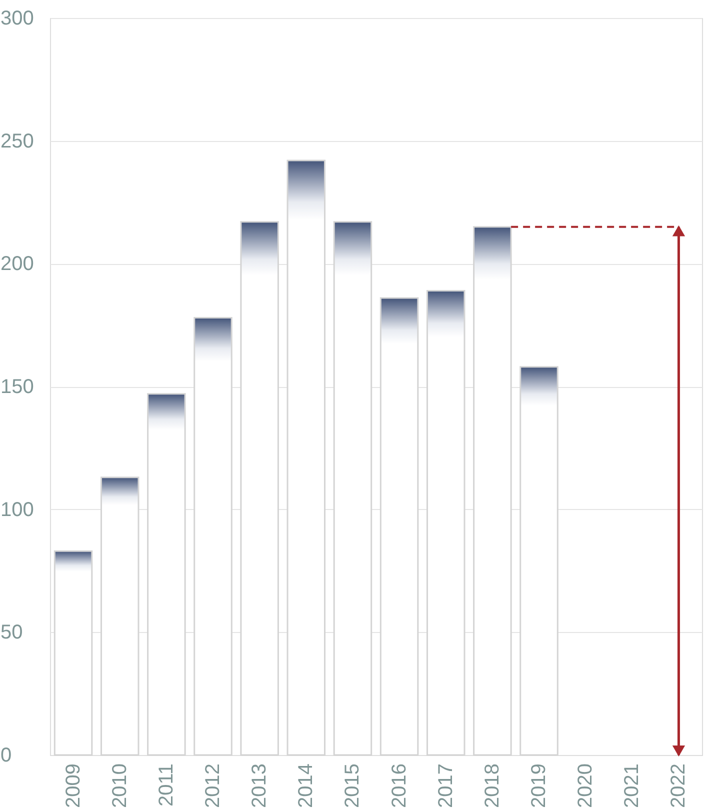  I want to click on x-tick-label: 2018, so click(492, 786).